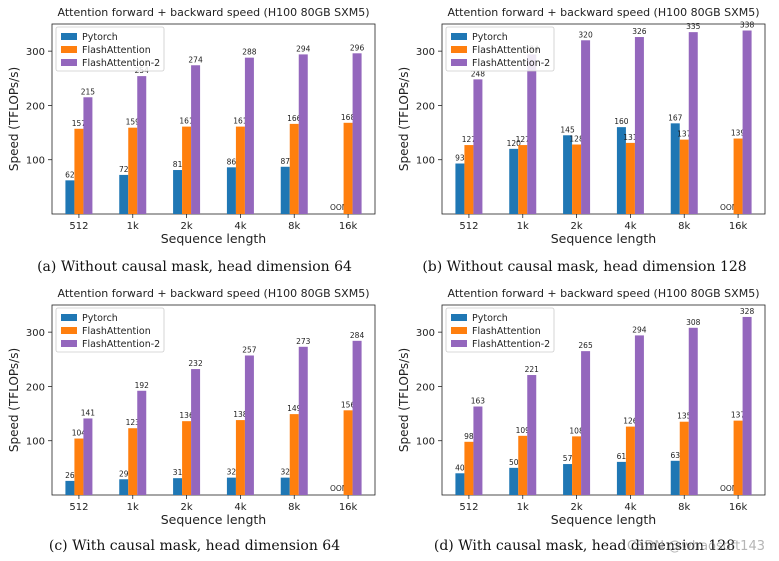 Image resolution: width=779 pixels, height=561 pixels. Describe the element at coordinates (747, 311) in the screenshot. I see `data-label: 328` at that location.